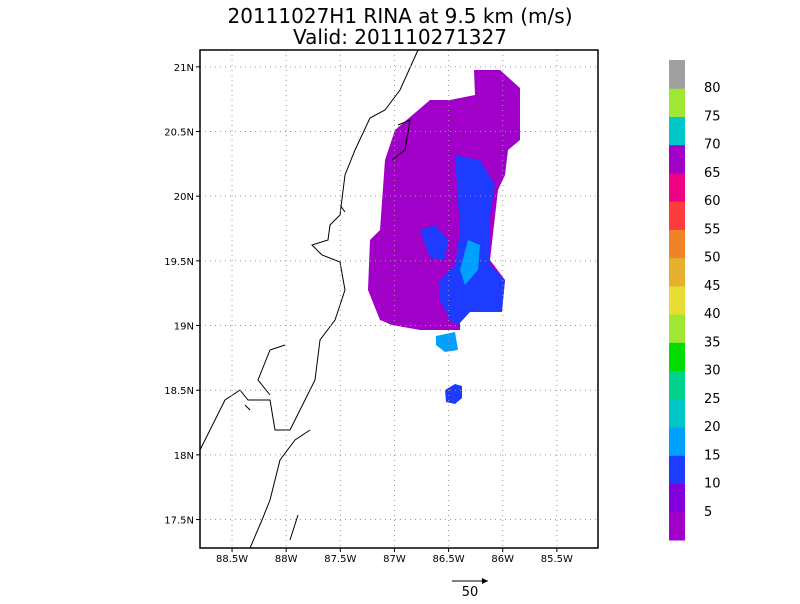 Image resolution: width=800 pixels, height=604 pixels. Describe the element at coordinates (184, 68) in the screenshot. I see `y-tick-label: 21N` at that location.